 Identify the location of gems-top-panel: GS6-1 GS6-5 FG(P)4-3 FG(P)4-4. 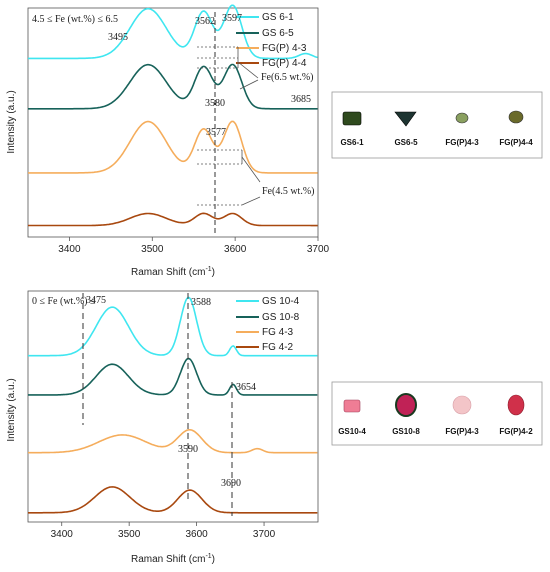
(437, 125).